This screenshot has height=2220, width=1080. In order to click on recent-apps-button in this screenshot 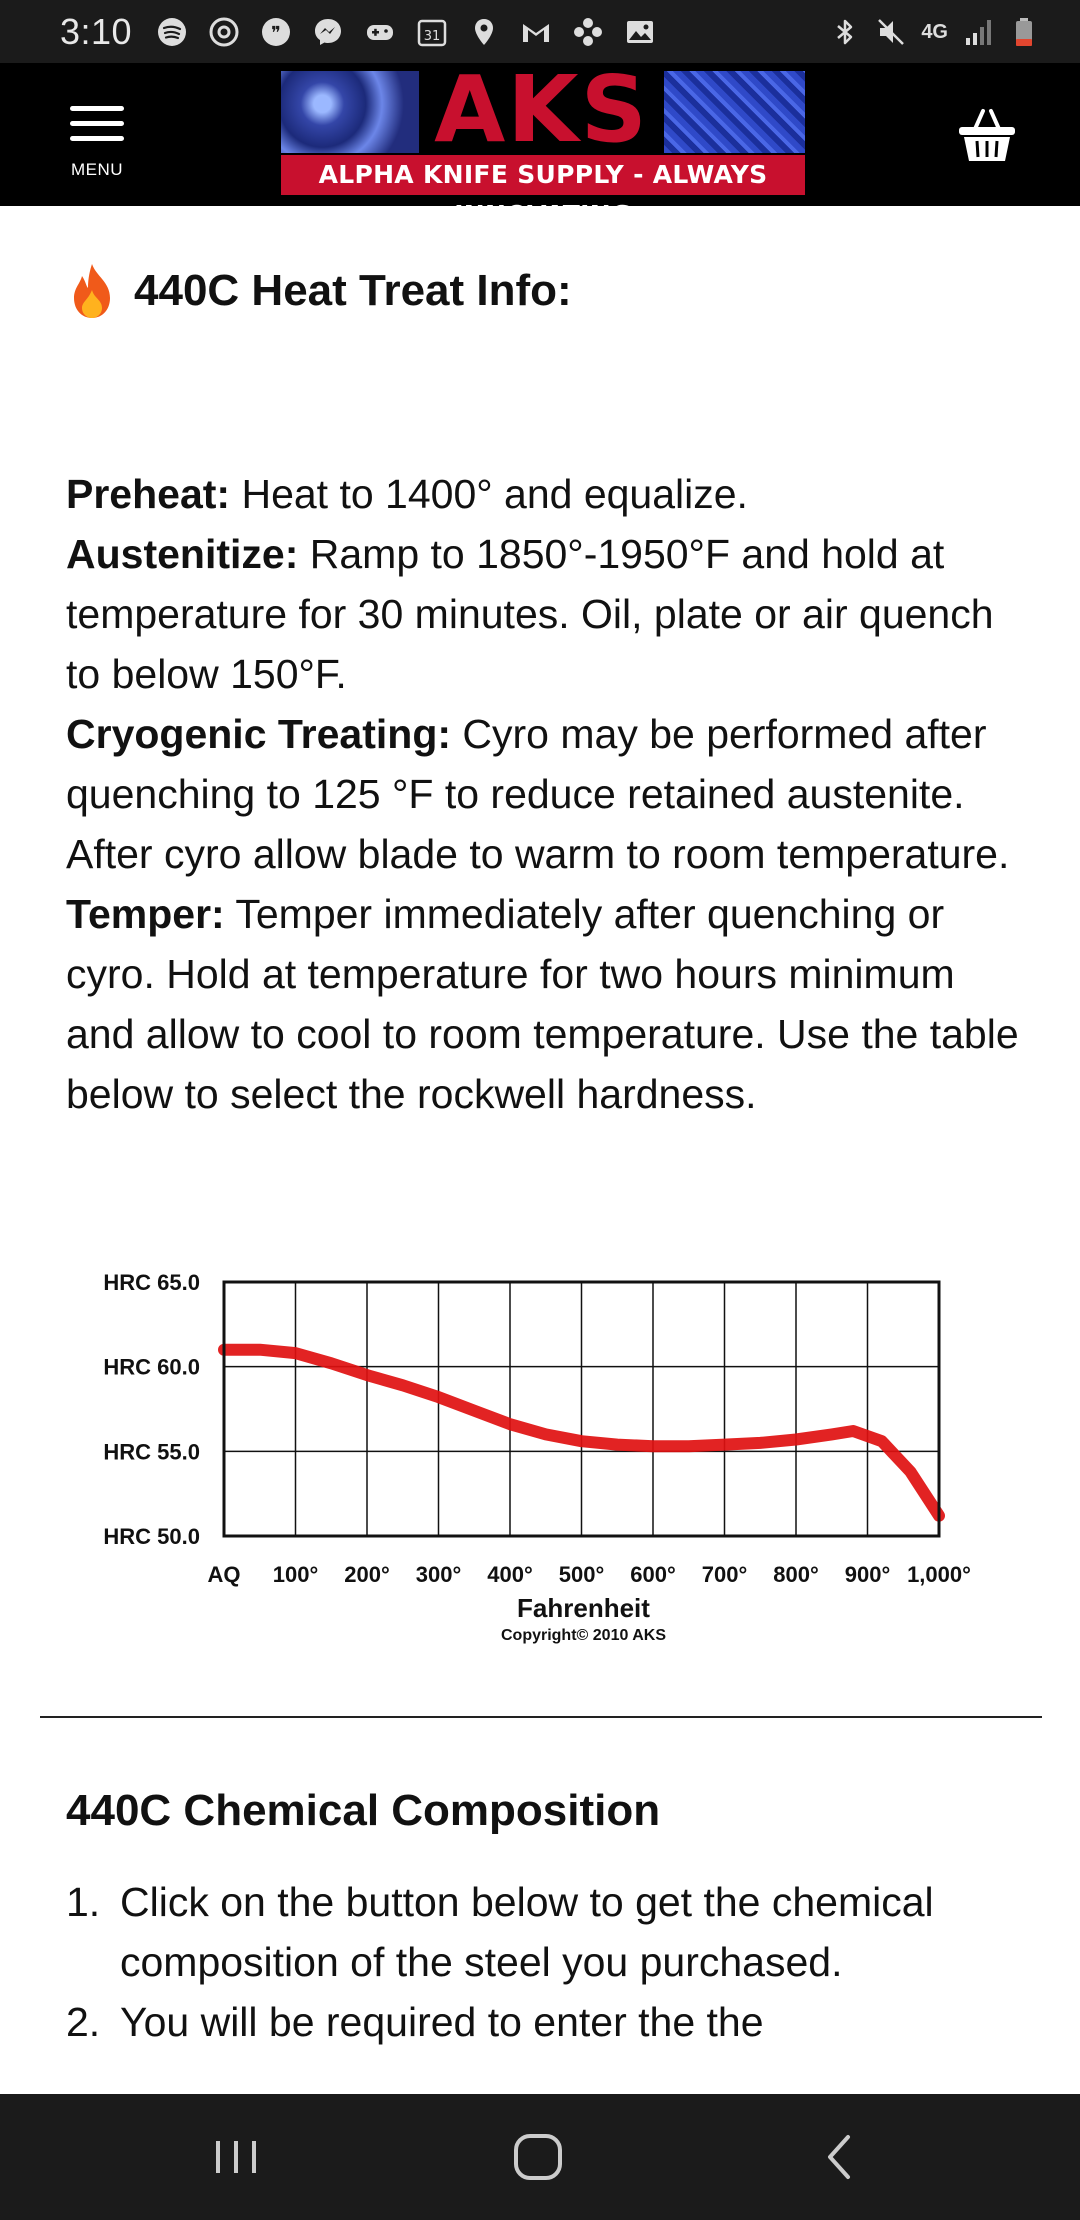, I will do `click(236, 2157)`.